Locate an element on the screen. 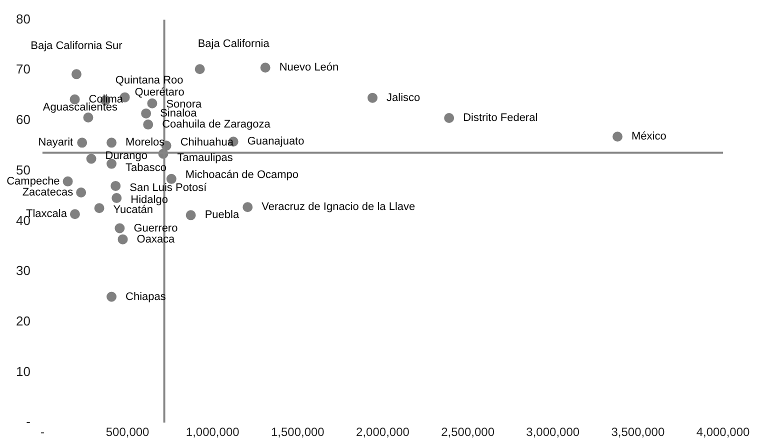 The width and height of the screenshot is (757, 447). annotation: Morelos is located at coordinates (146, 142).